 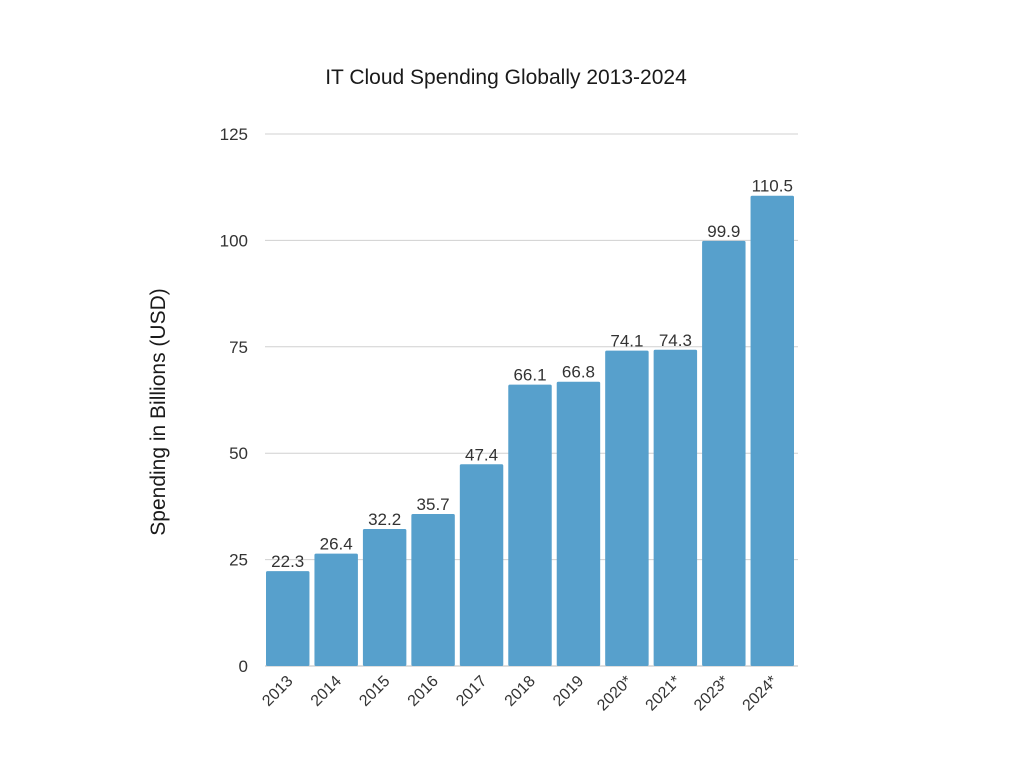 What do you see at coordinates (481, 565) in the screenshot?
I see `bar-2017` at bounding box center [481, 565].